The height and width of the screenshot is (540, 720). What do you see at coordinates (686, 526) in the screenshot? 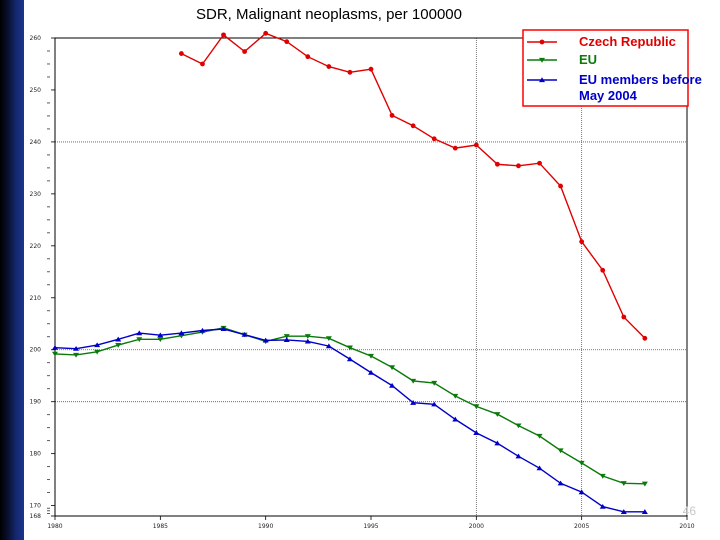
I see `x-tick-label: 2010` at bounding box center [686, 526].